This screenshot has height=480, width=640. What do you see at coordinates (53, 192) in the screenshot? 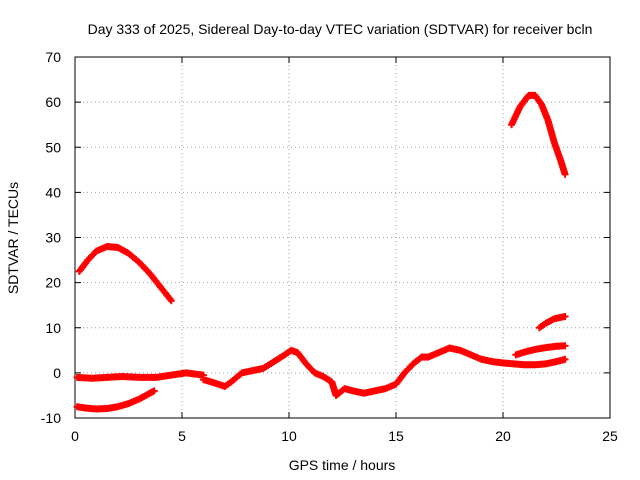
I see `y-tick-label: 40` at bounding box center [53, 192].